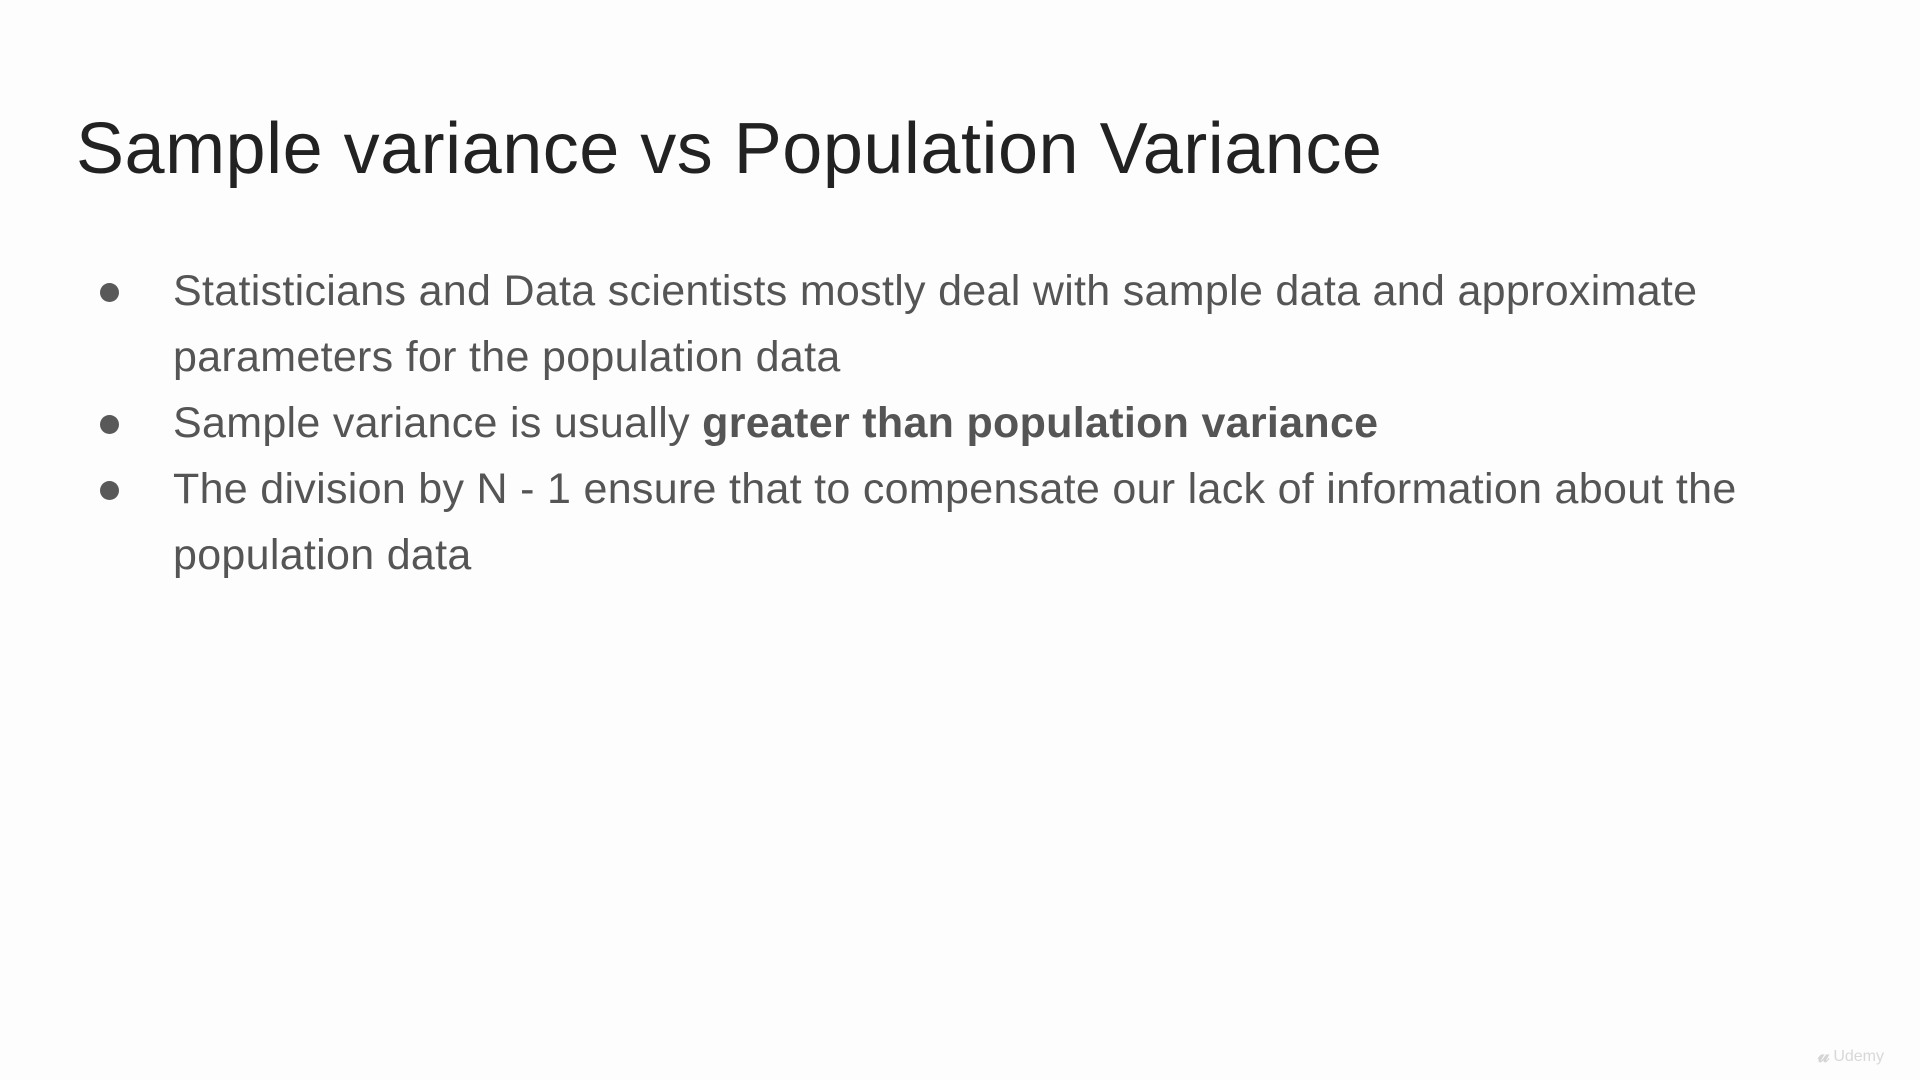 The height and width of the screenshot is (1080, 1920). Describe the element at coordinates (729, 149) in the screenshot. I see `slide-title: Sample variance vs Population Variance` at that location.